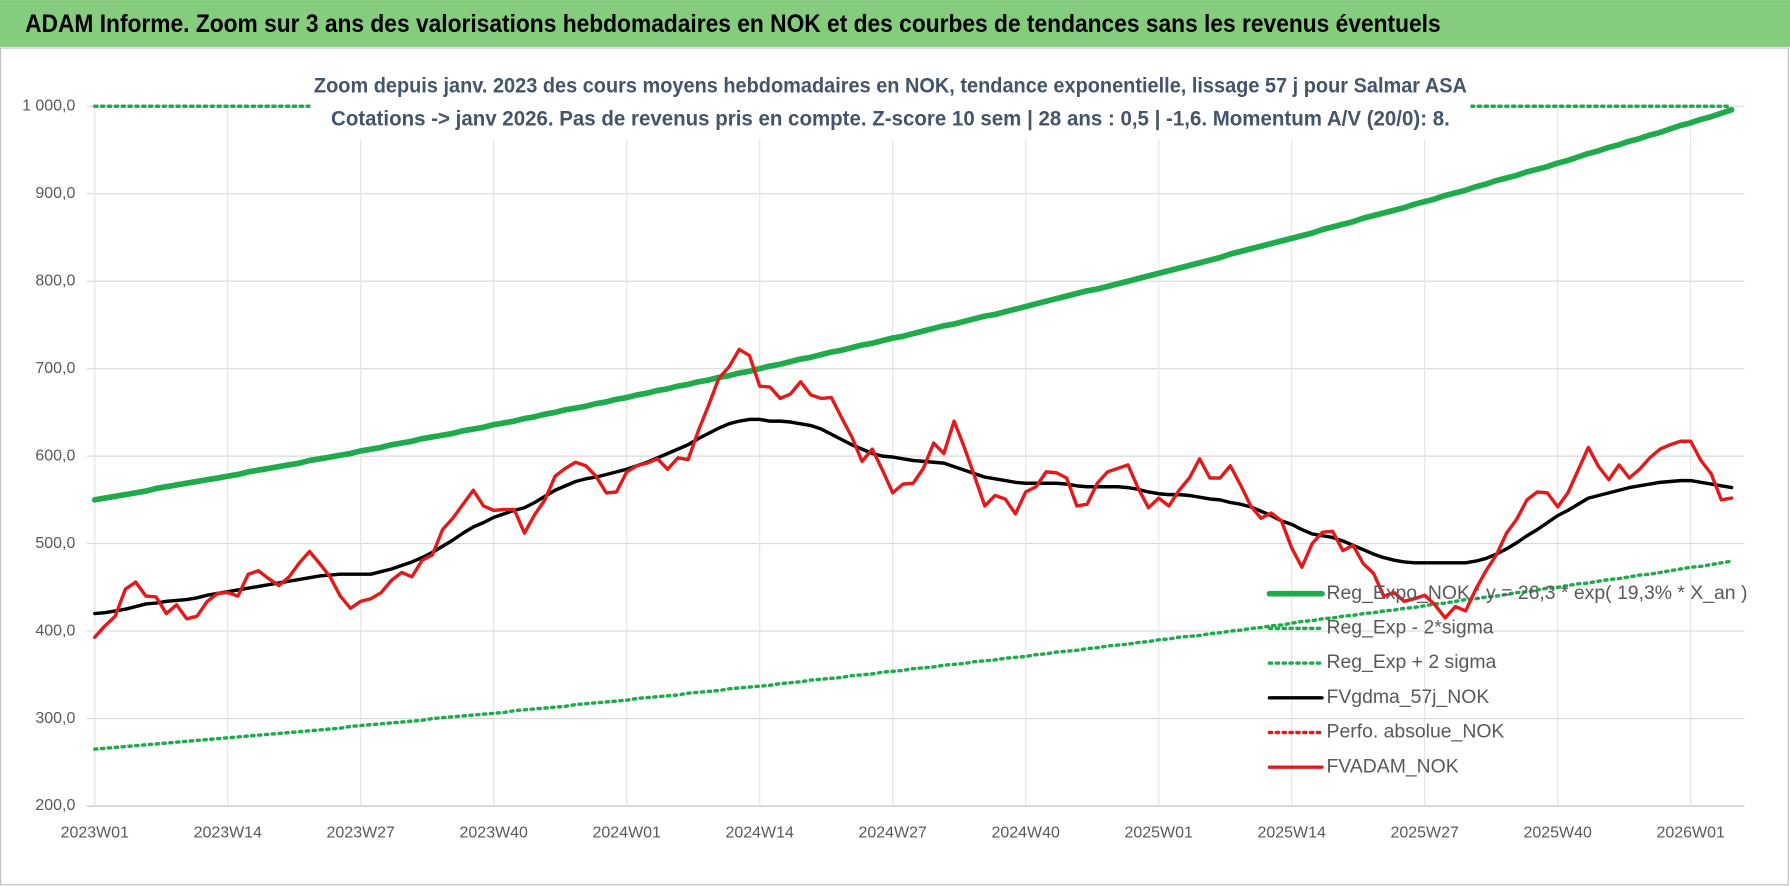 The height and width of the screenshot is (886, 1790). I want to click on legend-label: Perfo. absolue_NOK, so click(1416, 732).